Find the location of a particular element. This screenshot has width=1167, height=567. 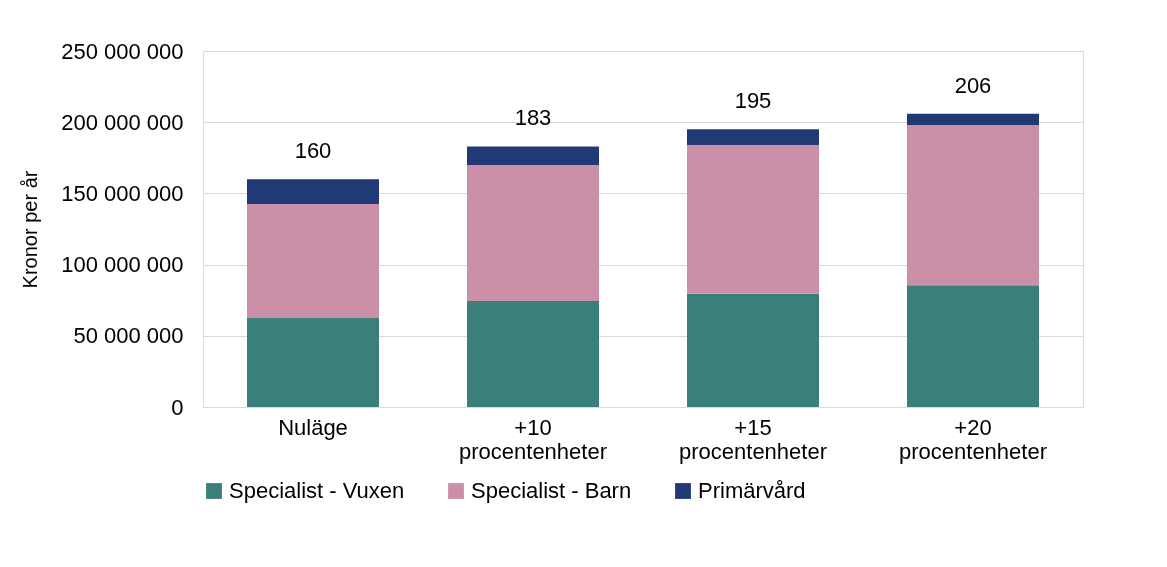

legend-label: Specialist - Barn is located at coordinates (551, 490).